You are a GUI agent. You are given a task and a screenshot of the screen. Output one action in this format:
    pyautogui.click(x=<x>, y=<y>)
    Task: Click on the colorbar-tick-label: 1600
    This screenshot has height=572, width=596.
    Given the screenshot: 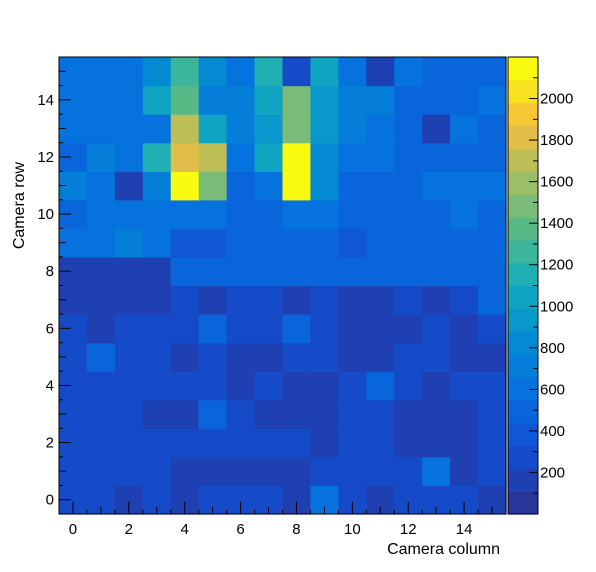 What is the action you would take?
    pyautogui.click(x=556, y=182)
    